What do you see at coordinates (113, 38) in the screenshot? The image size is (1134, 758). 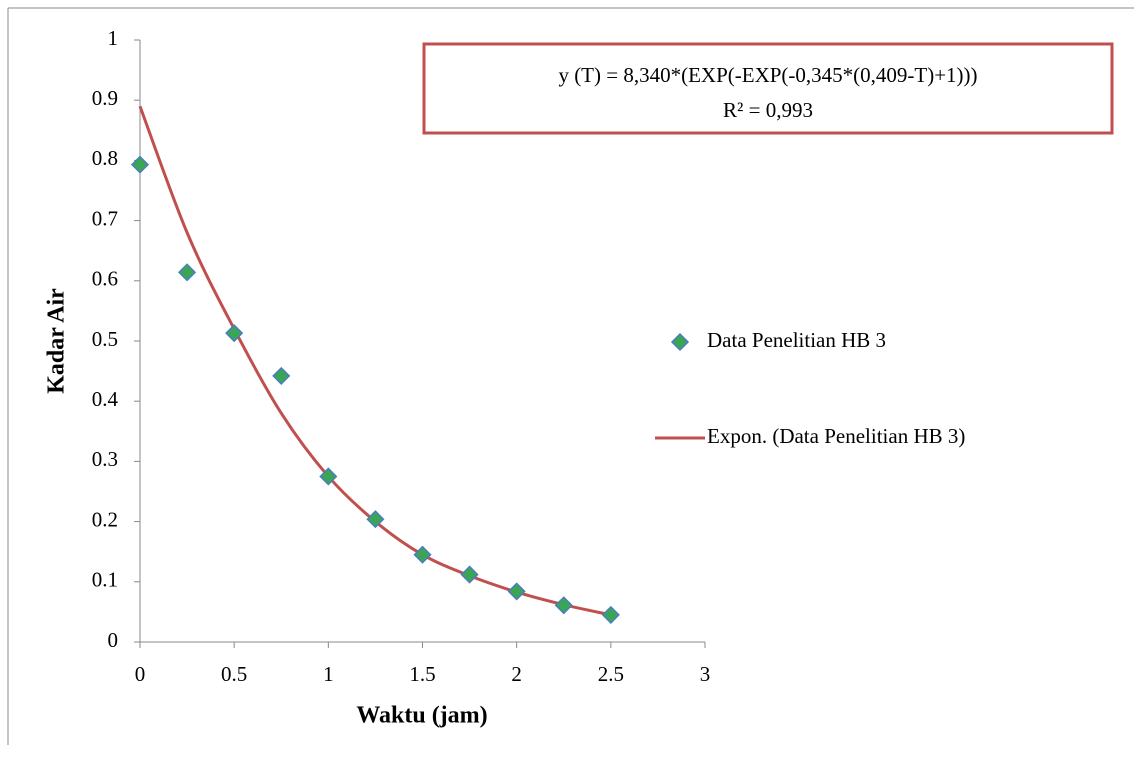 I see `y-tick-label: 1` at bounding box center [113, 38].